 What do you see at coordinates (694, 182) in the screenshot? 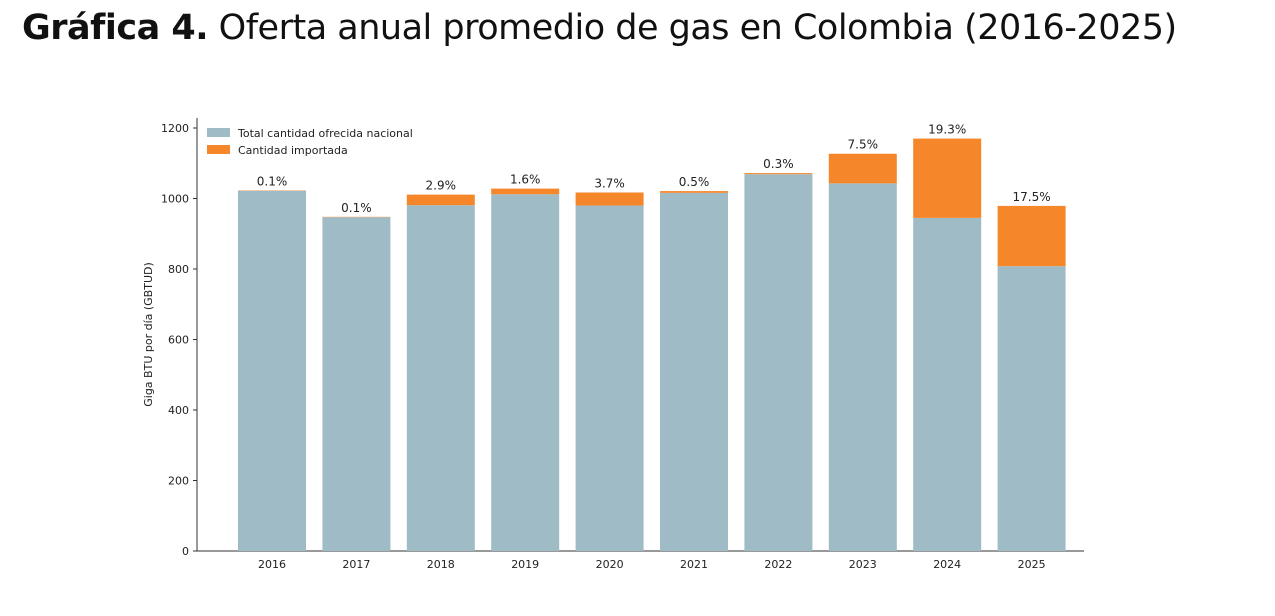
I see `percent-label-2021: 0.5%` at bounding box center [694, 182].